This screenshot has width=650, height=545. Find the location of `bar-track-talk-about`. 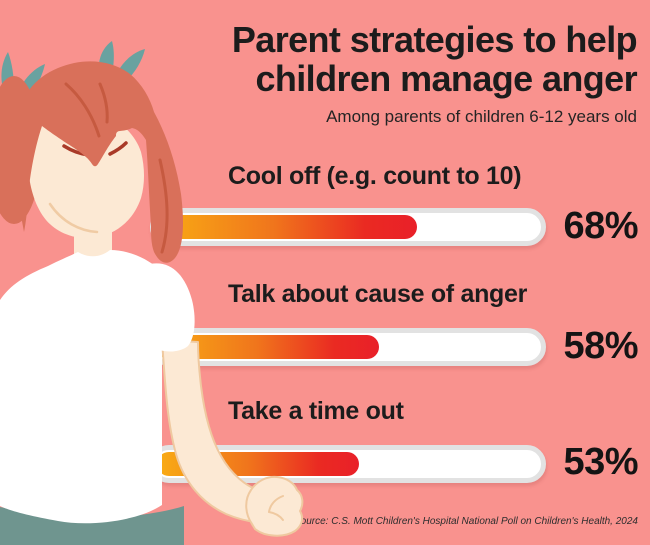

bar-track-talk-about is located at coordinates (348, 347).